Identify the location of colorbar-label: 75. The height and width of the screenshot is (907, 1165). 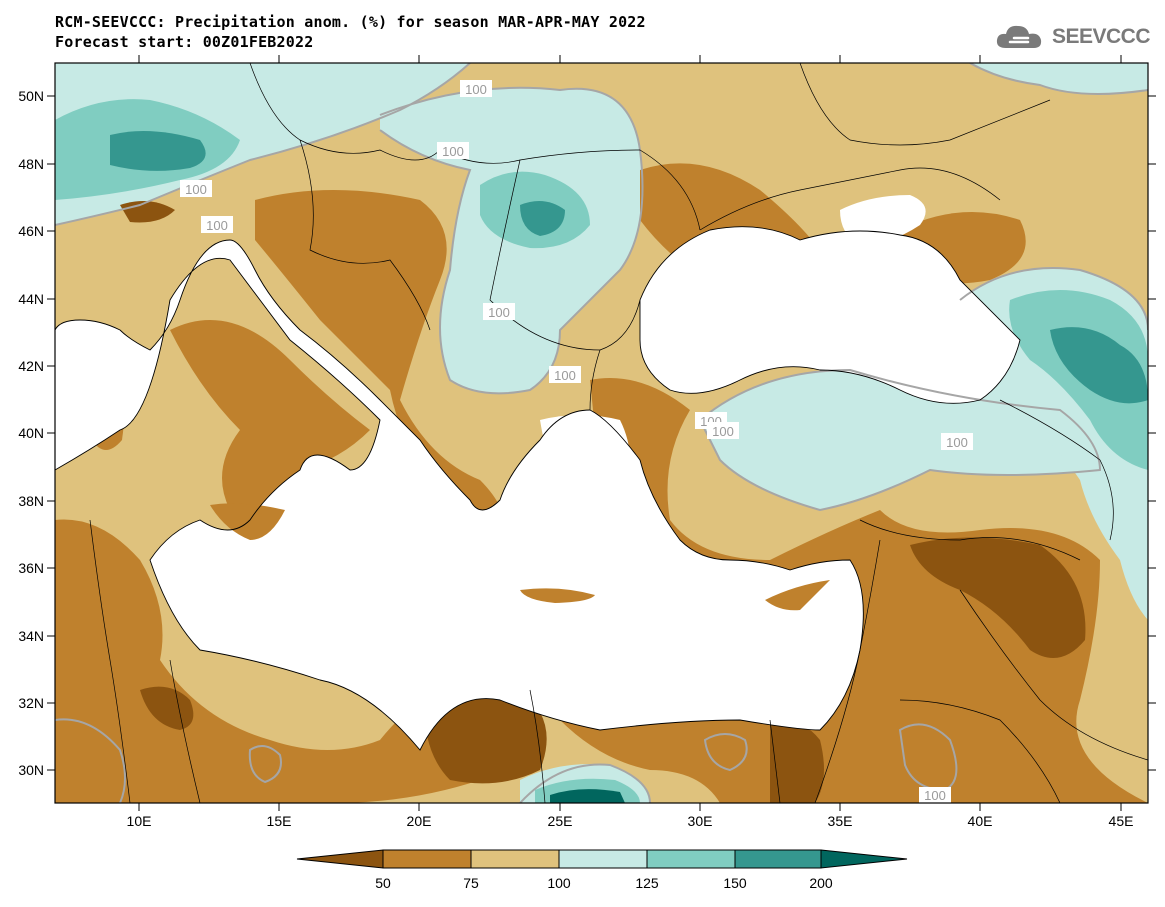
(471, 883).